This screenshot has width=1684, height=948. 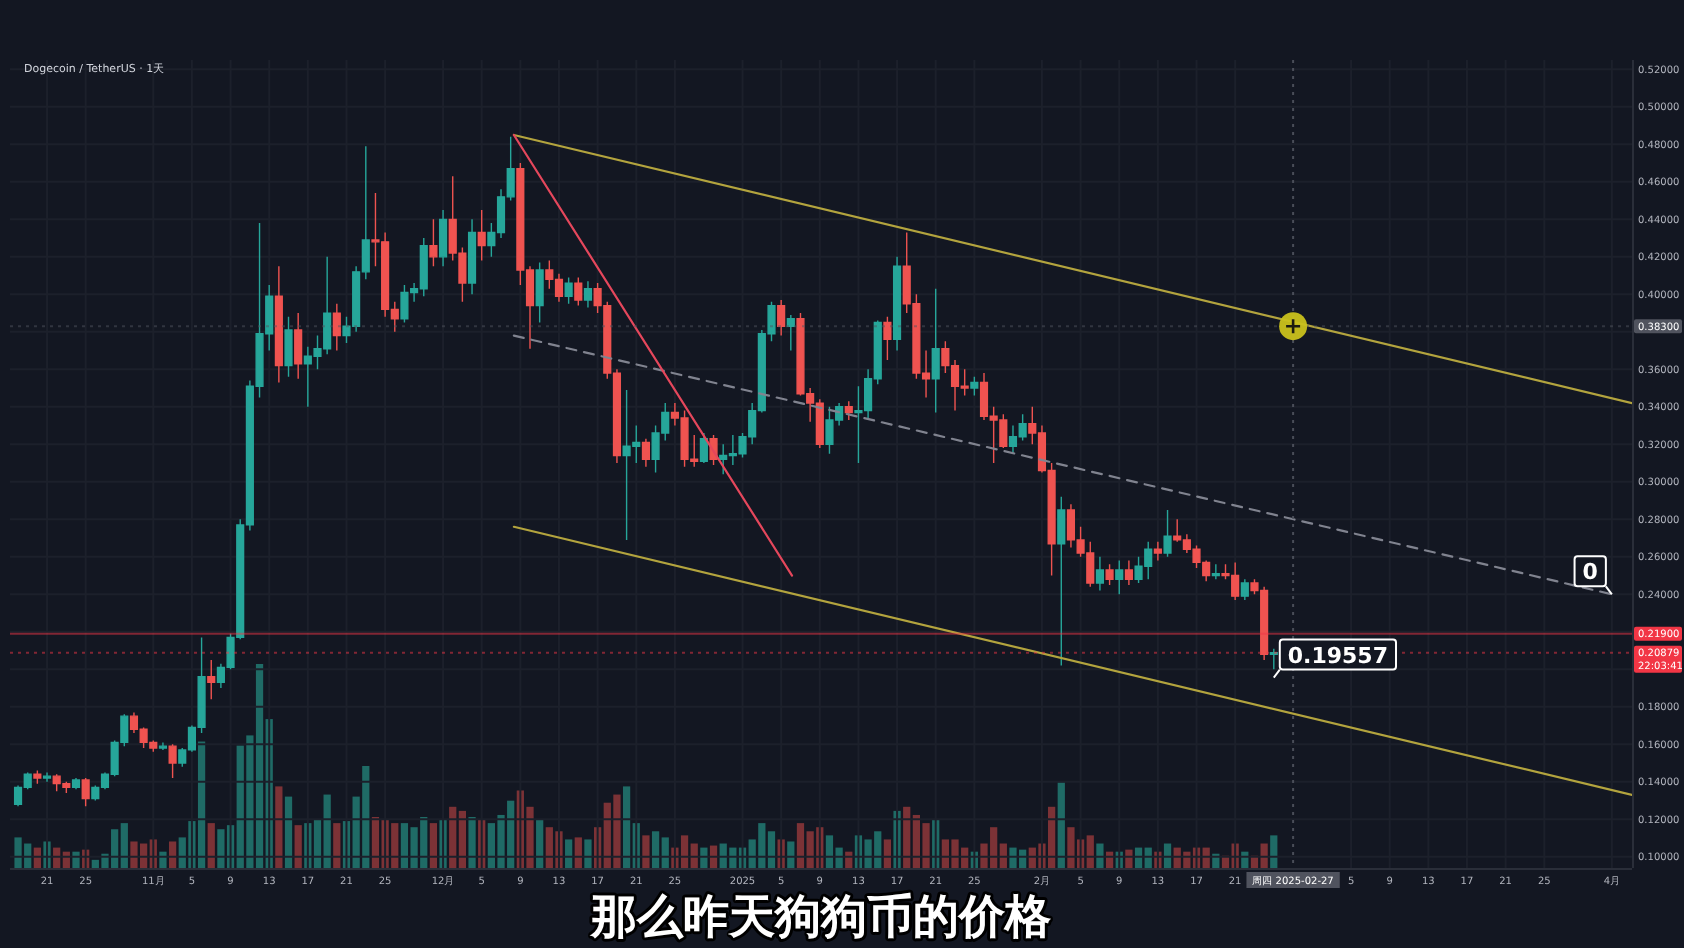 What do you see at coordinates (1338, 655) in the screenshot?
I see `annotation: 0.19557` at bounding box center [1338, 655].